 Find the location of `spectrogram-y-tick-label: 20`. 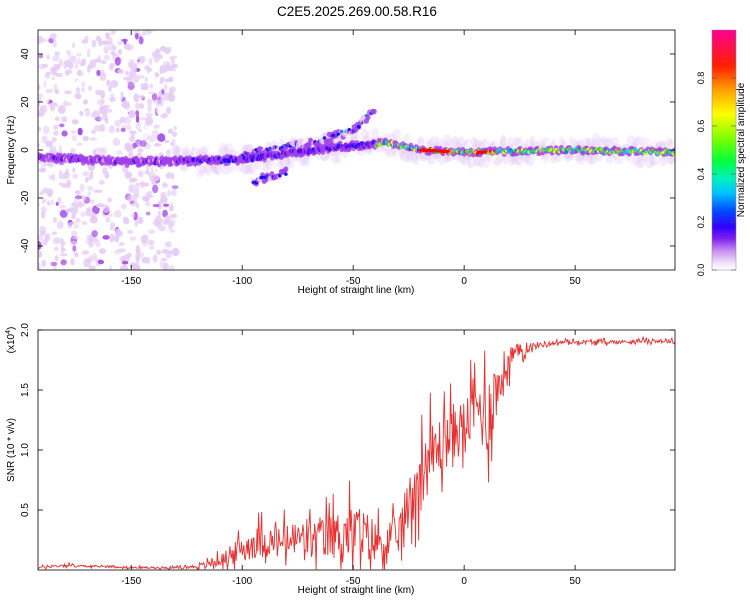

spectrogram-y-tick-label: 20 is located at coordinates (25, 102).